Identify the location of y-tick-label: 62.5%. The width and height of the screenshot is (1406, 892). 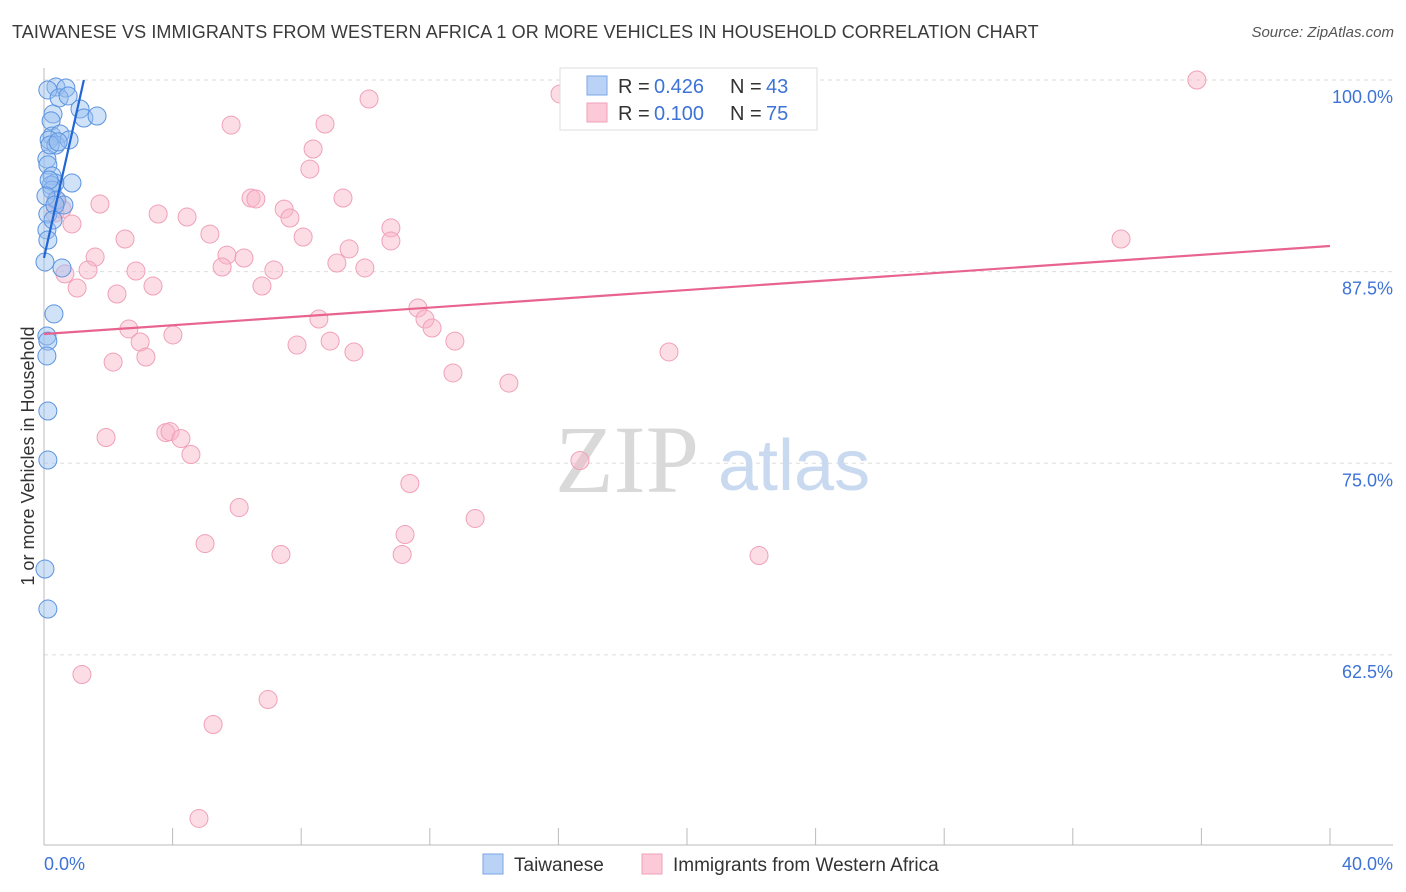
(1367, 672).